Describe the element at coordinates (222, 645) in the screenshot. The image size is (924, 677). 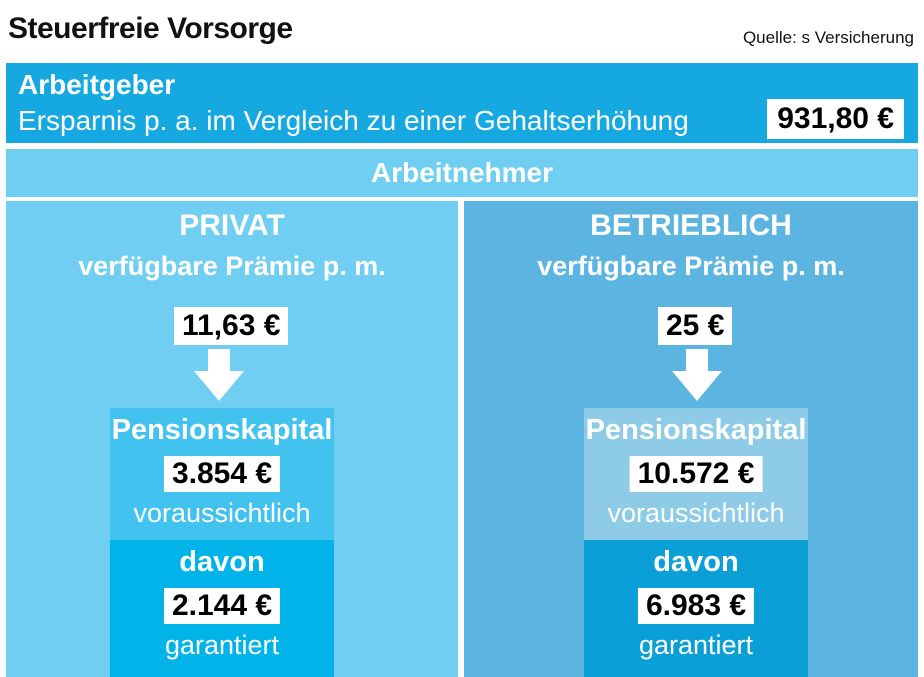
I see `private-guaranteed-note: garantiert` at that location.